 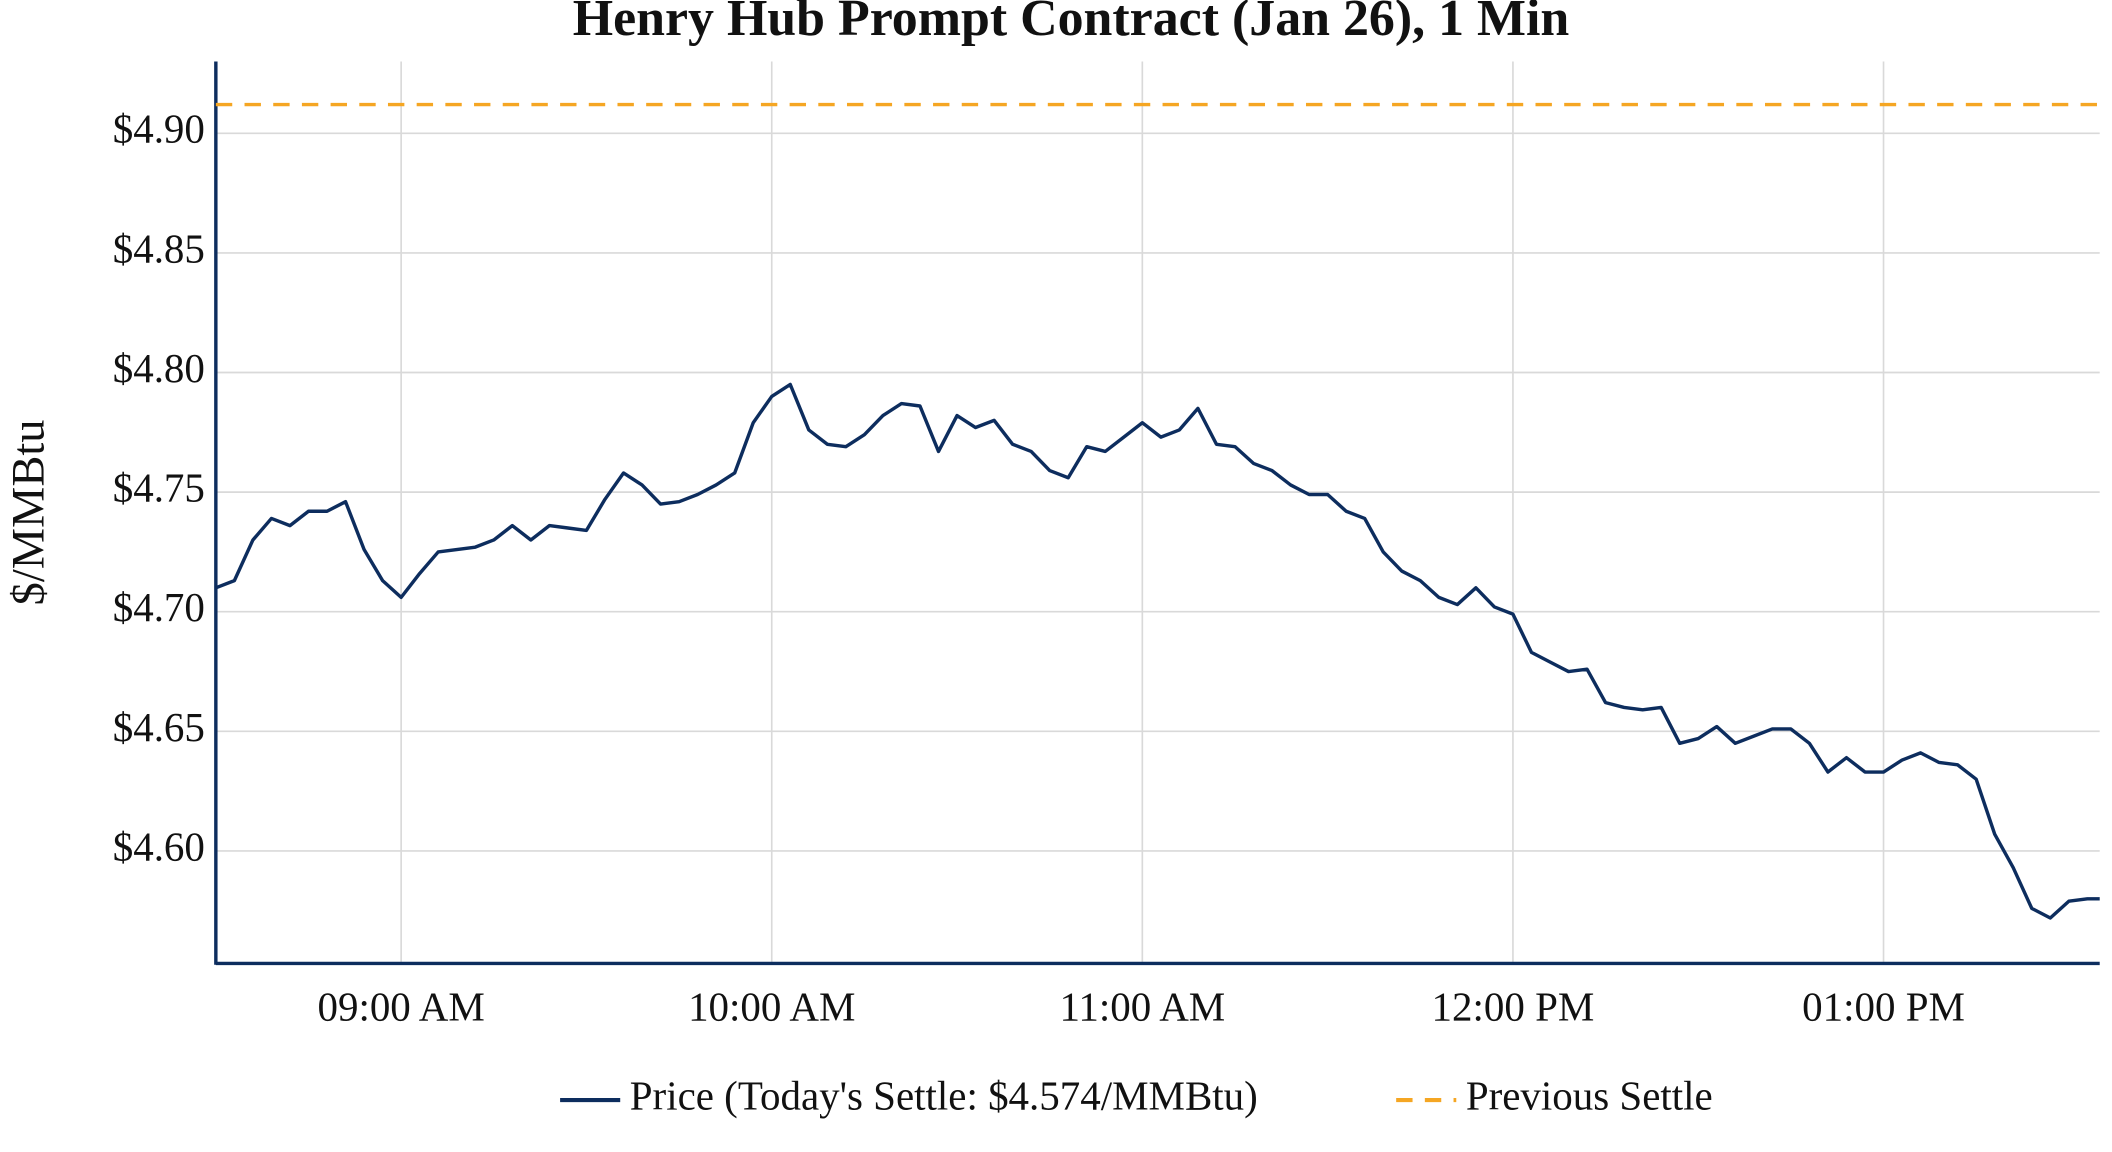 What do you see at coordinates (944, 1095) in the screenshot?
I see `legend-label: Price (Today's Settle: $4.574/MMBtu)` at bounding box center [944, 1095].